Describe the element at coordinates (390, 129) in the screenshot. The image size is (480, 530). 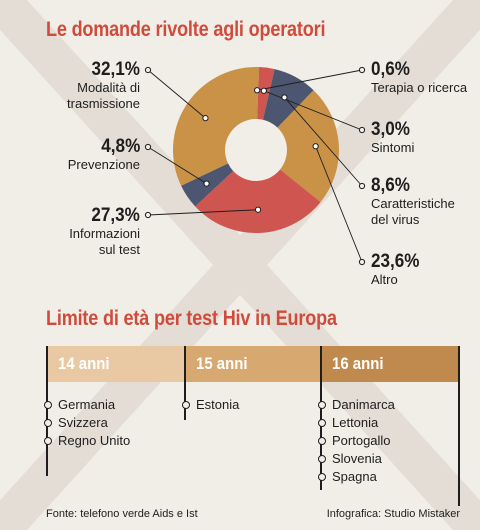
I see `pct-sintomi: 3,0%` at that location.